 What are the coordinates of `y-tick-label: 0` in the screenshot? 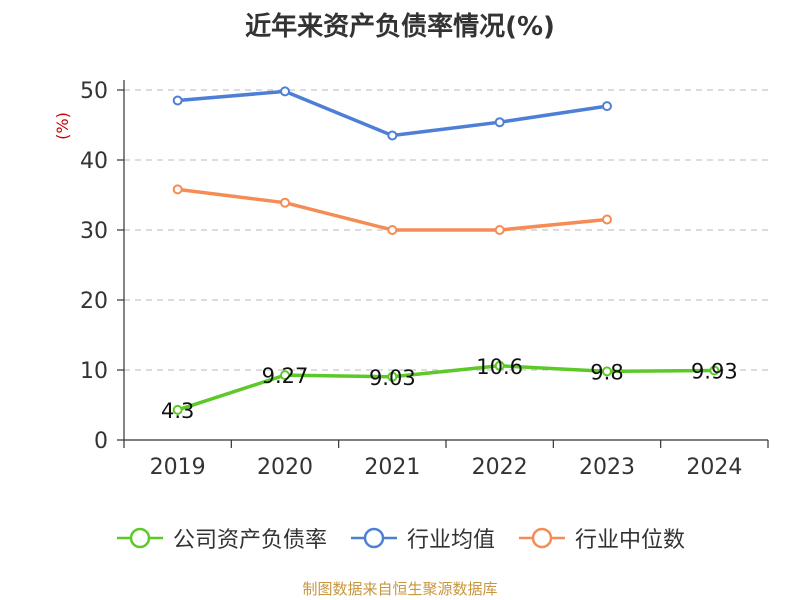 It's located at (101, 441).